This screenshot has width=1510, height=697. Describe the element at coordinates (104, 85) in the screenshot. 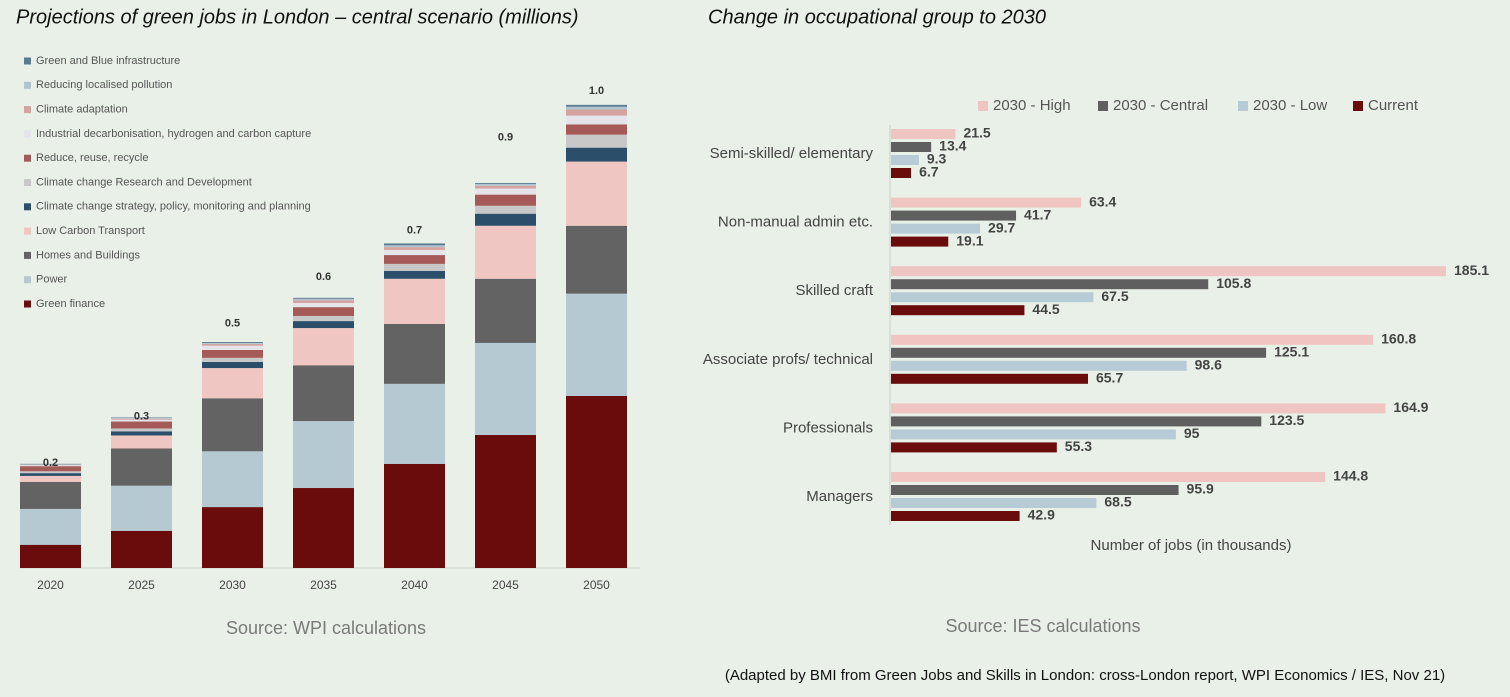

I see `legend-label: Reducing localised pollution` at that location.